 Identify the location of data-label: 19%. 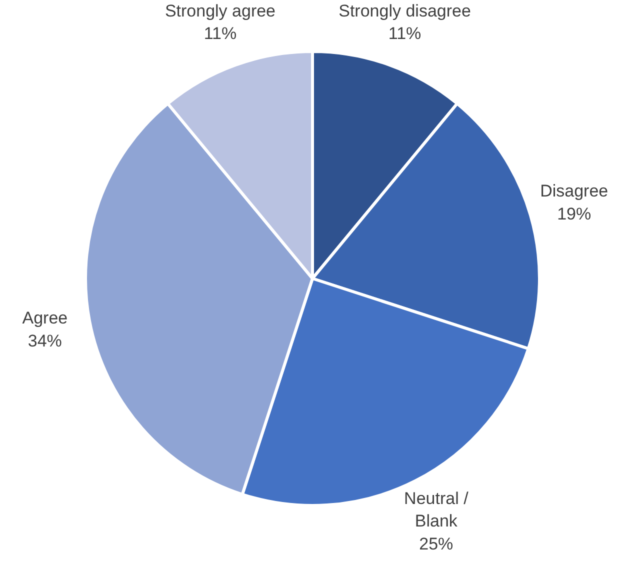
(574, 214).